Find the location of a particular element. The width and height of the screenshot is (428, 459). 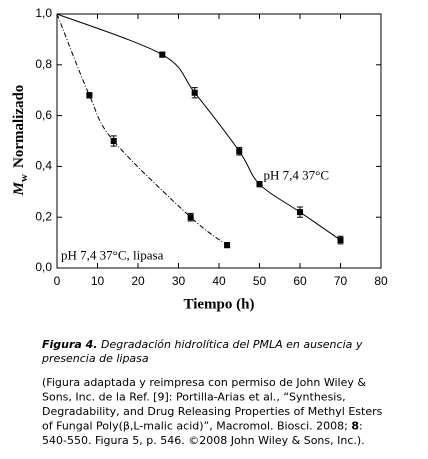

y-title-text: Normalizado is located at coordinates (19, 126).